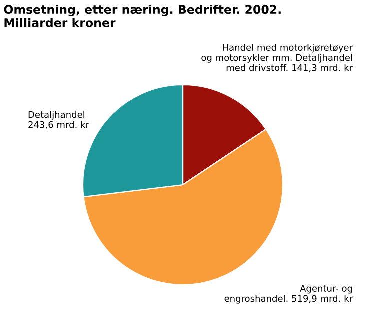 Image resolution: width=367 pixels, height=331 pixels. Describe the element at coordinates (59, 125) in the screenshot. I see `data-label: 243,6 mrd. kr` at that location.